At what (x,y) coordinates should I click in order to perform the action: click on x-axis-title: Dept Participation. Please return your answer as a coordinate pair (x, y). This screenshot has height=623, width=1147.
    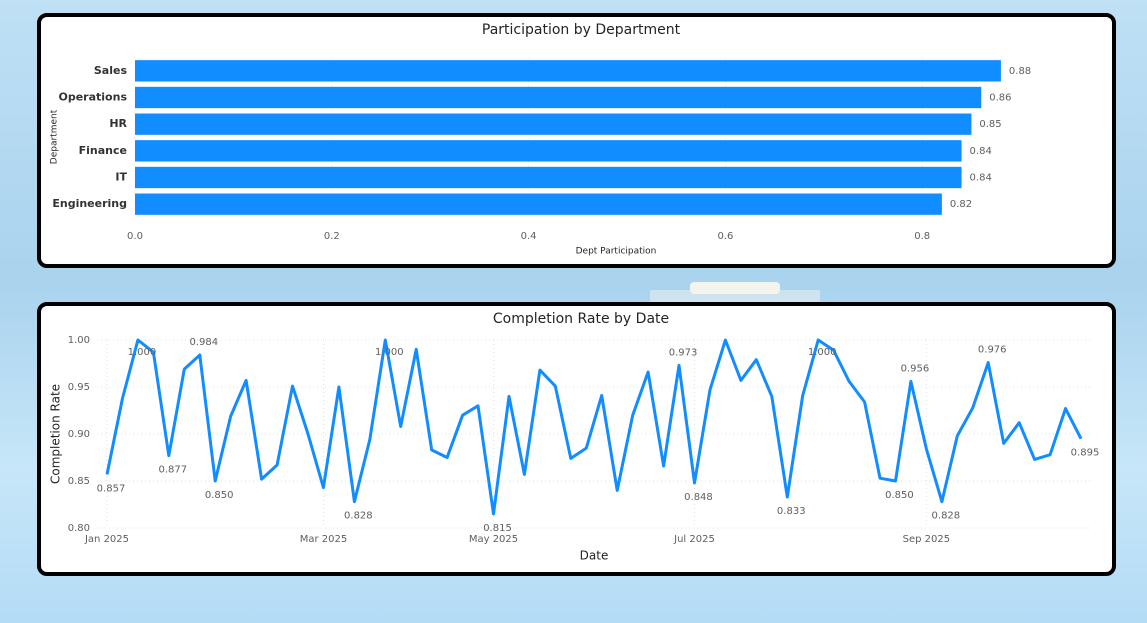
    Looking at the image, I should click on (616, 252).